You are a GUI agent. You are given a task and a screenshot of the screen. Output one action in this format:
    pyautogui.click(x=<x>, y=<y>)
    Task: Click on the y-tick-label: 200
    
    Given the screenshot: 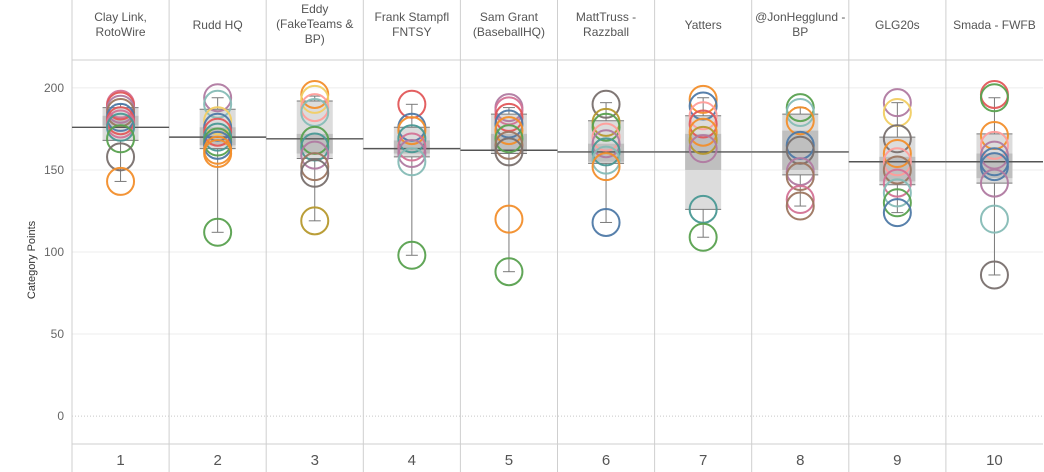 What is the action you would take?
    pyautogui.click(x=54, y=88)
    